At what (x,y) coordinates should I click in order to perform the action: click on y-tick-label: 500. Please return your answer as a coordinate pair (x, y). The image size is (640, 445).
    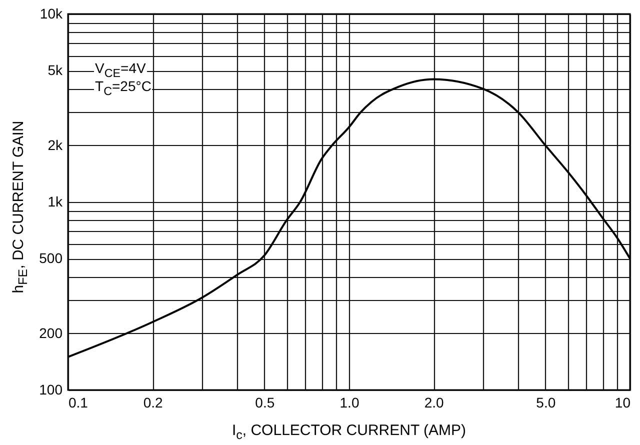
    Looking at the image, I should click on (51, 258).